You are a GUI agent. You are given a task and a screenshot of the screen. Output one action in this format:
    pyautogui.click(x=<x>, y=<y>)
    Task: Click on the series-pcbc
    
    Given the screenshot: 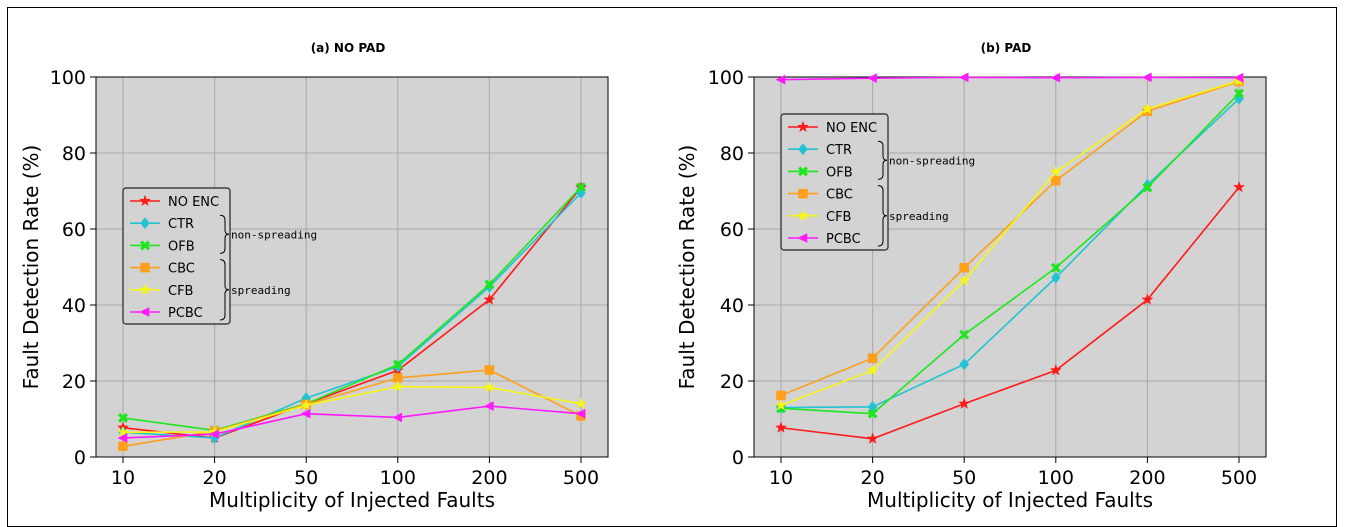 What is the action you would take?
    pyautogui.click(x=351, y=422)
    